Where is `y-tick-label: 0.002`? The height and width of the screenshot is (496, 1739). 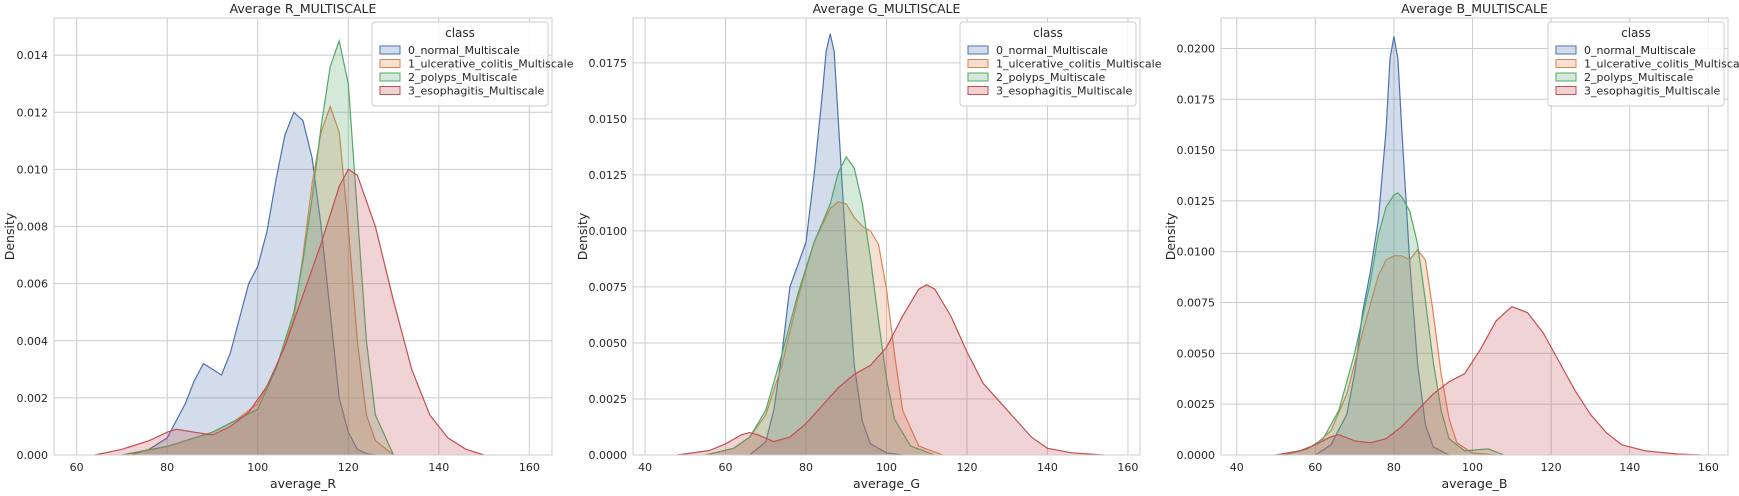 y-tick-label: 0.002 is located at coordinates (33, 398).